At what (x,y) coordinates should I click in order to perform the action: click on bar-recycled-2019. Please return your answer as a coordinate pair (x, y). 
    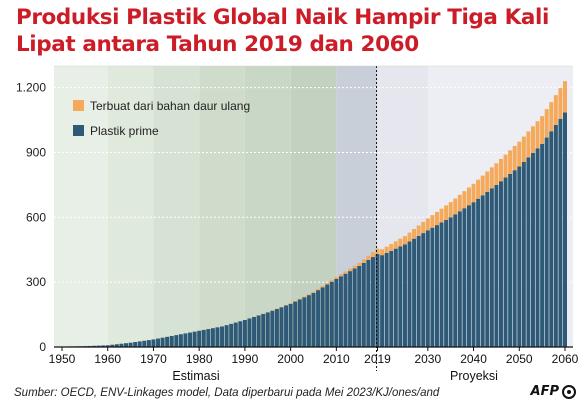
    Looking at the image, I should click on (377, 251).